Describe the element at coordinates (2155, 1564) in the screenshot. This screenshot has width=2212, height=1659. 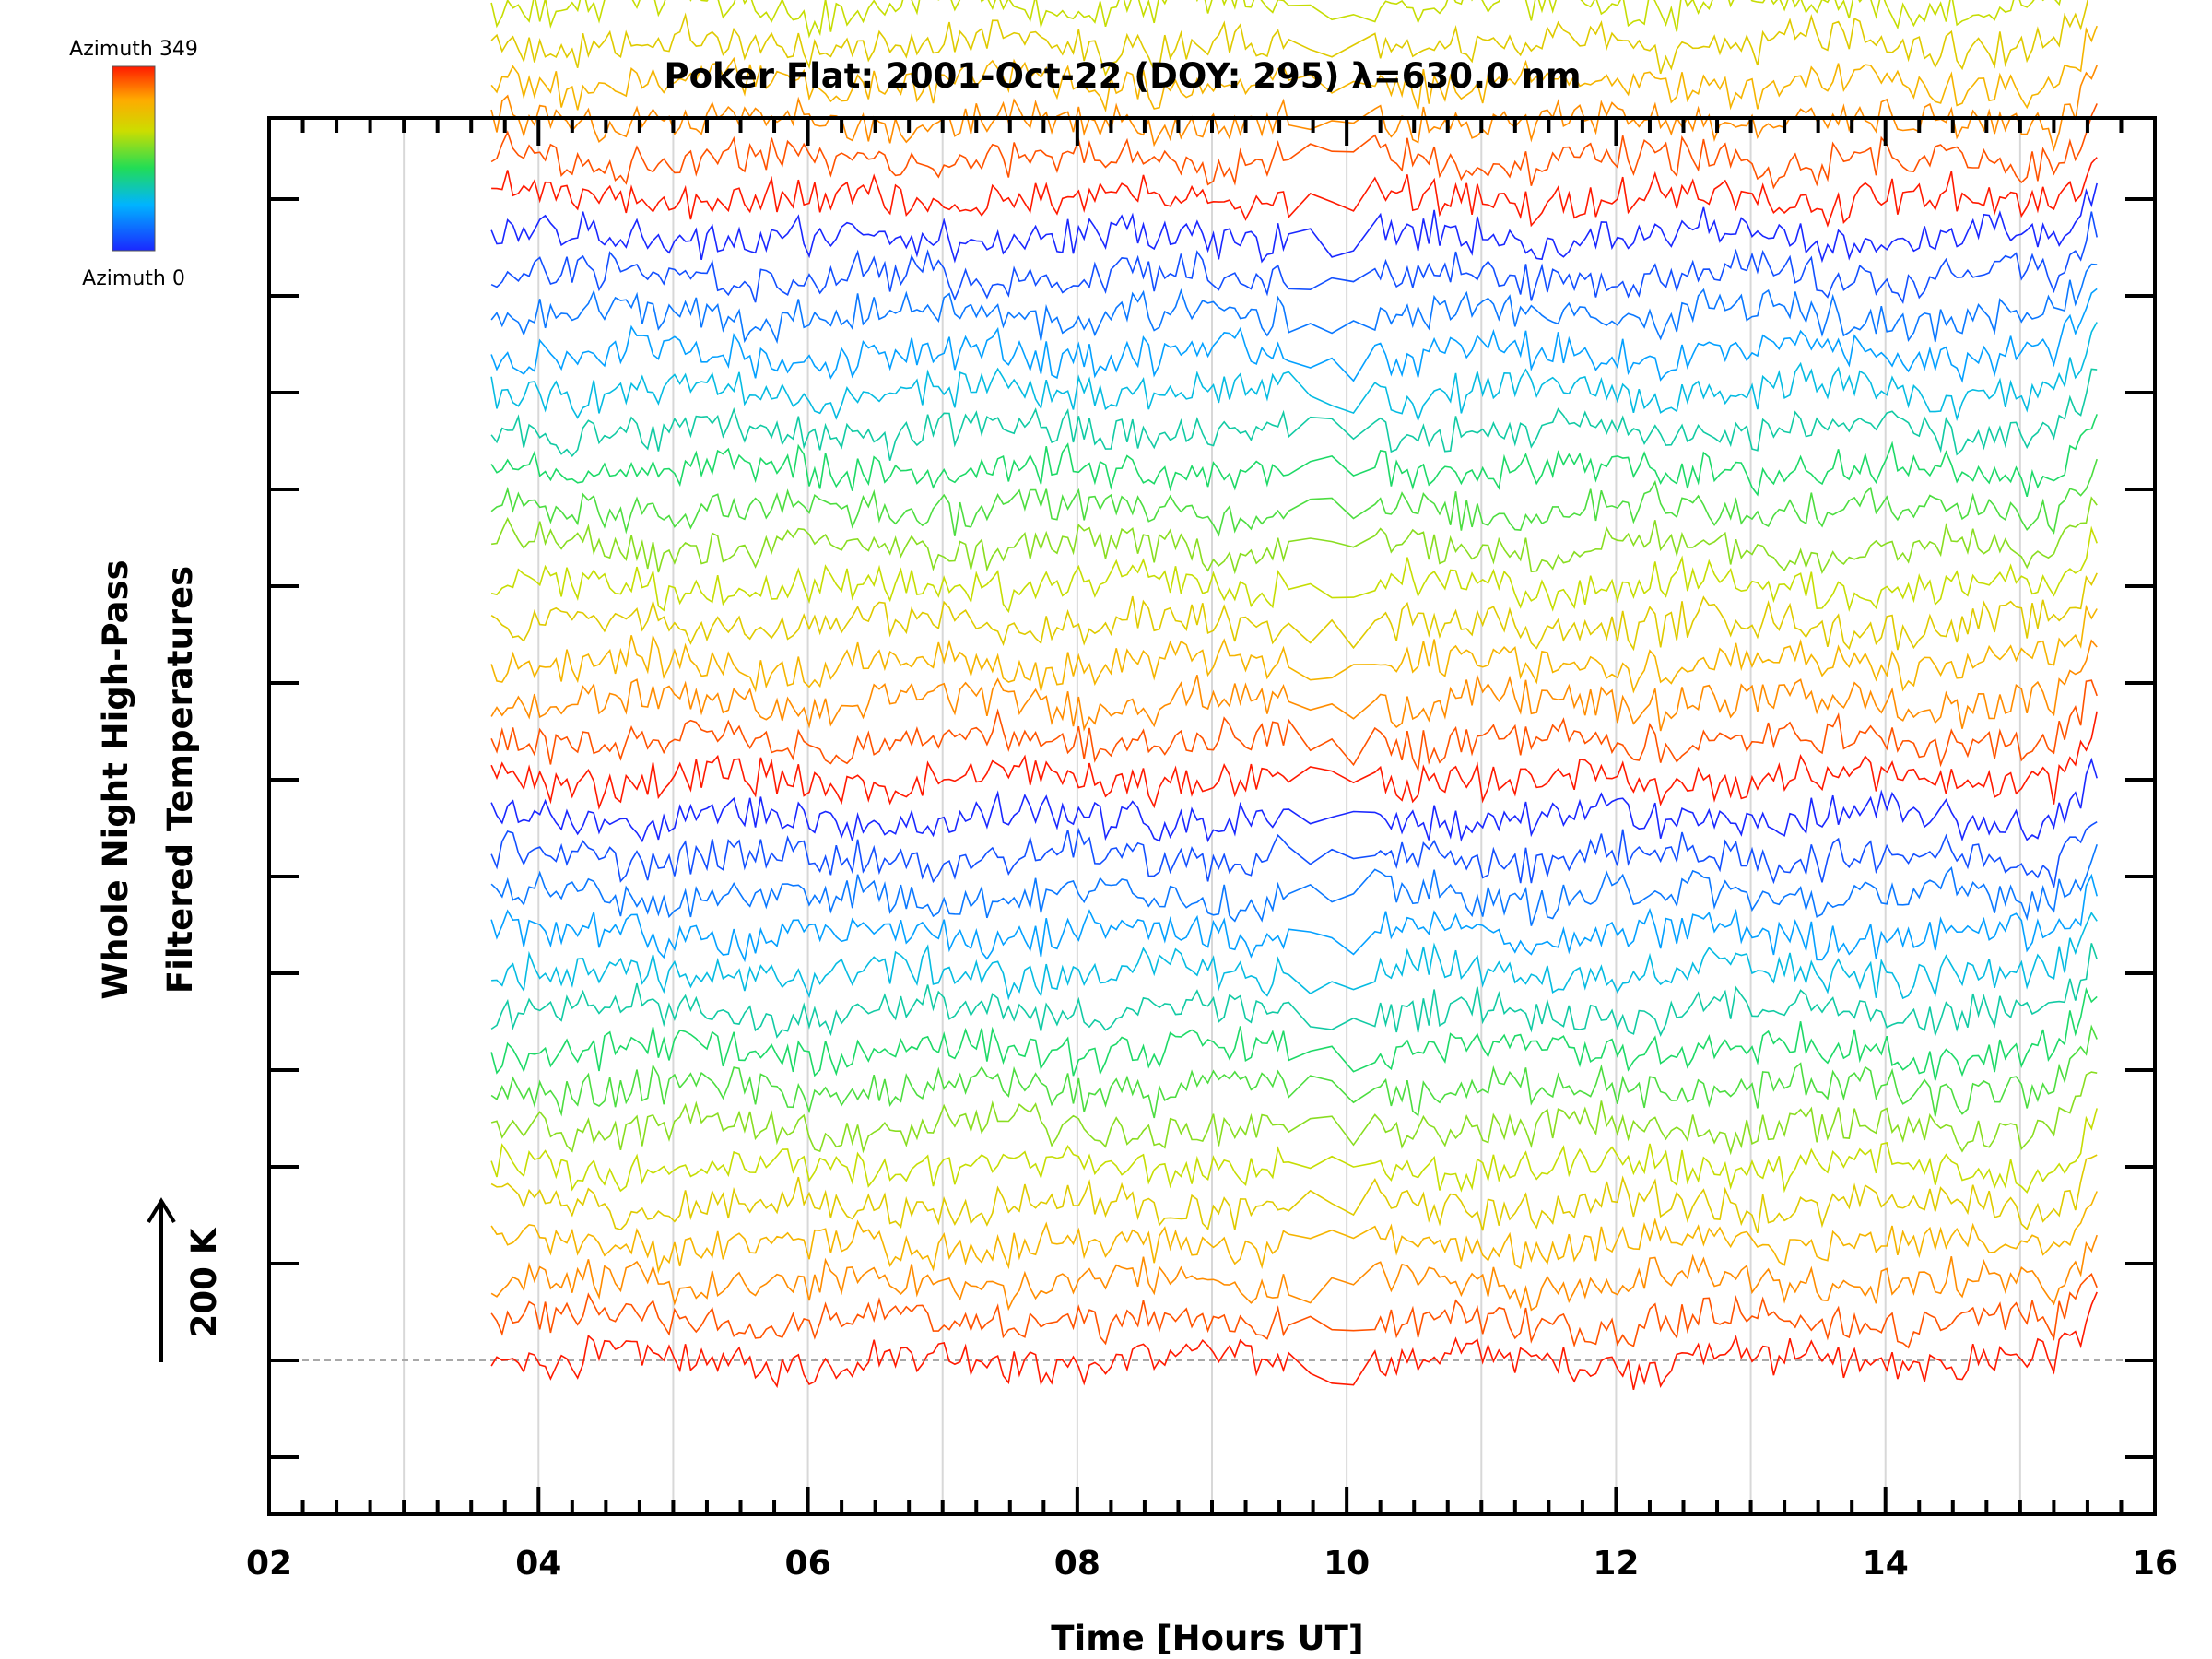
I see `x-tick-label: 16` at that location.